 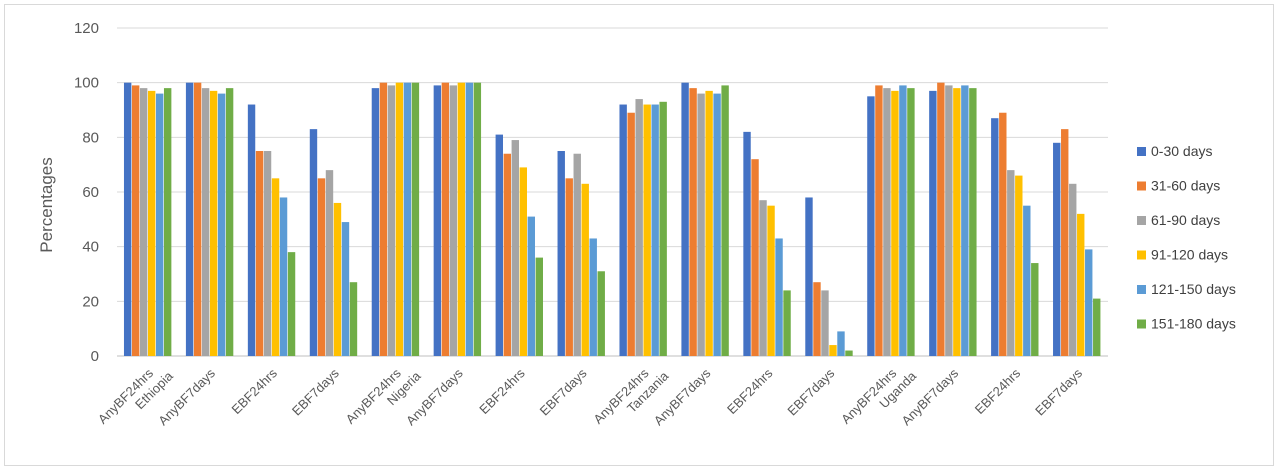 I want to click on y-tick-label: 40, so click(x=90, y=247).